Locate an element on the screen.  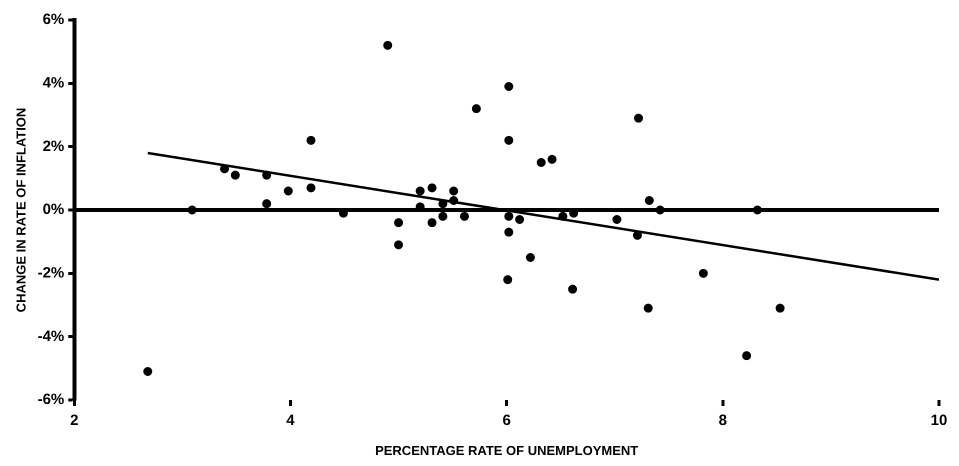
x-tick-label: 10 is located at coordinates (939, 421).